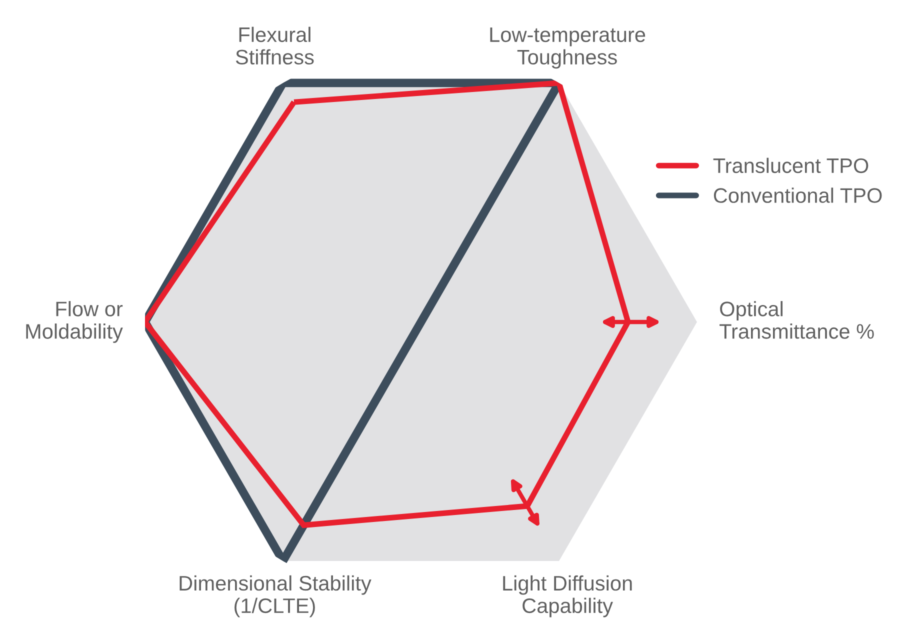 This screenshot has height=632, width=906. What do you see at coordinates (275, 45) in the screenshot?
I see `spoke-label: Flexural Stiffness` at bounding box center [275, 45].